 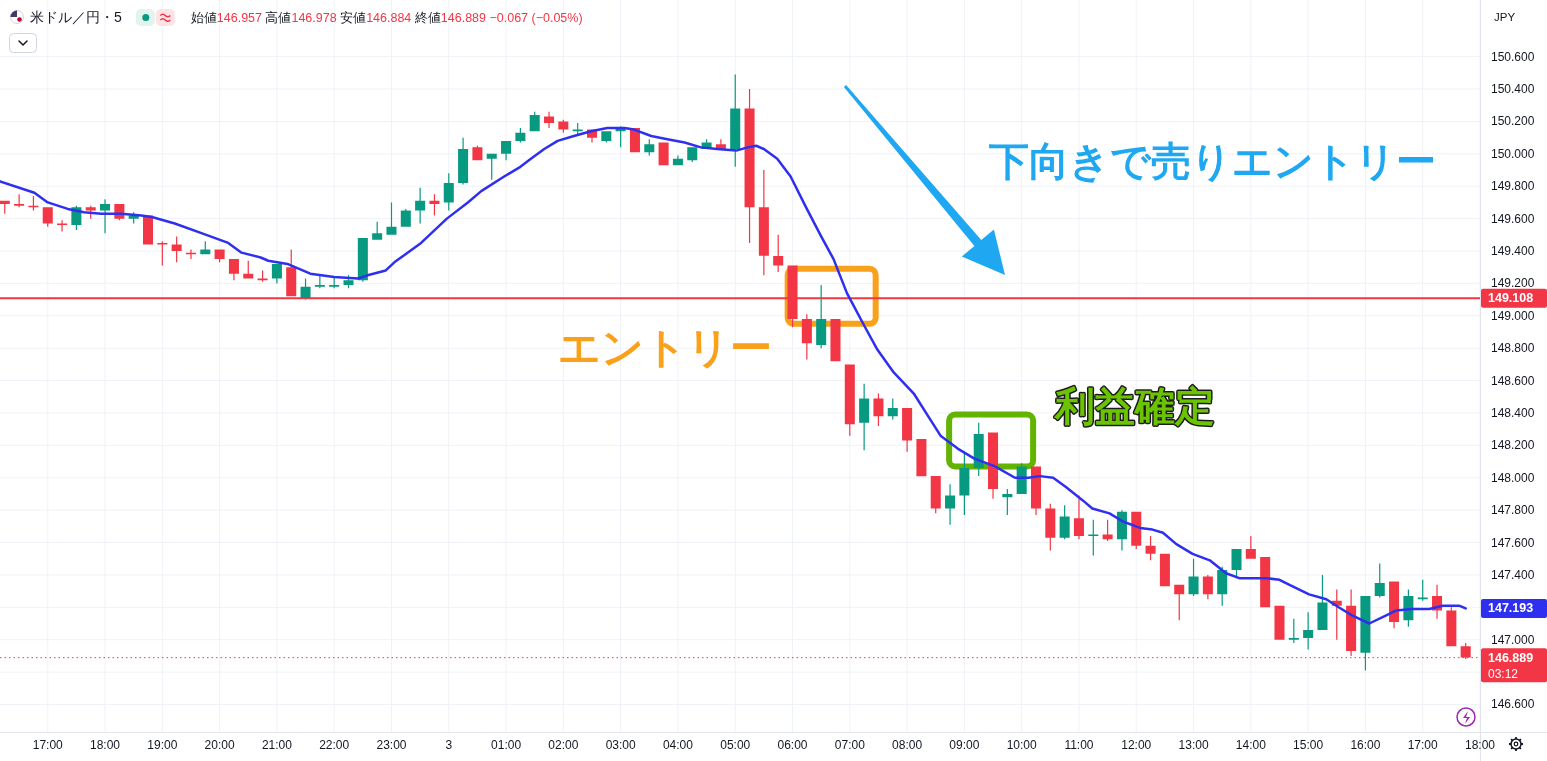 What do you see at coordinates (1513, 477) in the screenshot?
I see `y-tick-label: 148.000` at bounding box center [1513, 477].